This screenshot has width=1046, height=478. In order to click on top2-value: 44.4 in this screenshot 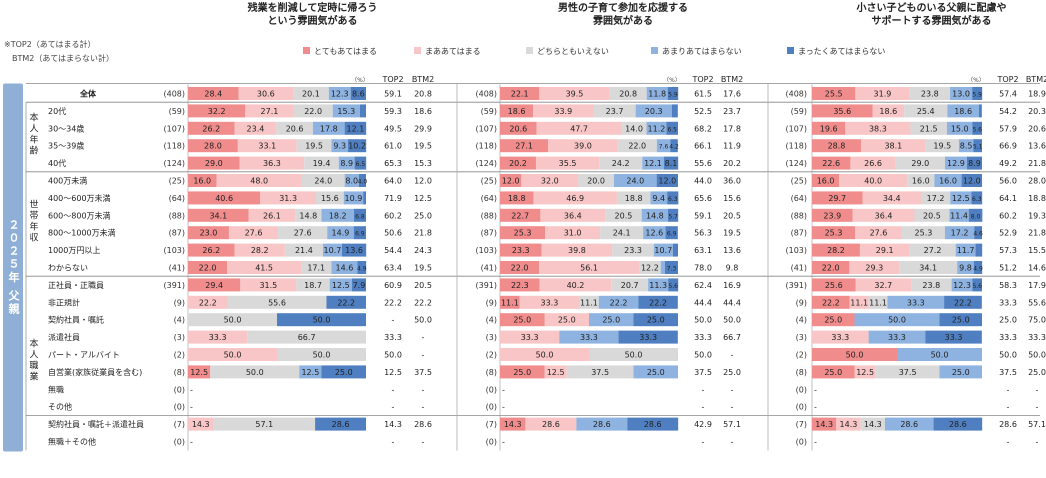, I will do `click(703, 302)`.